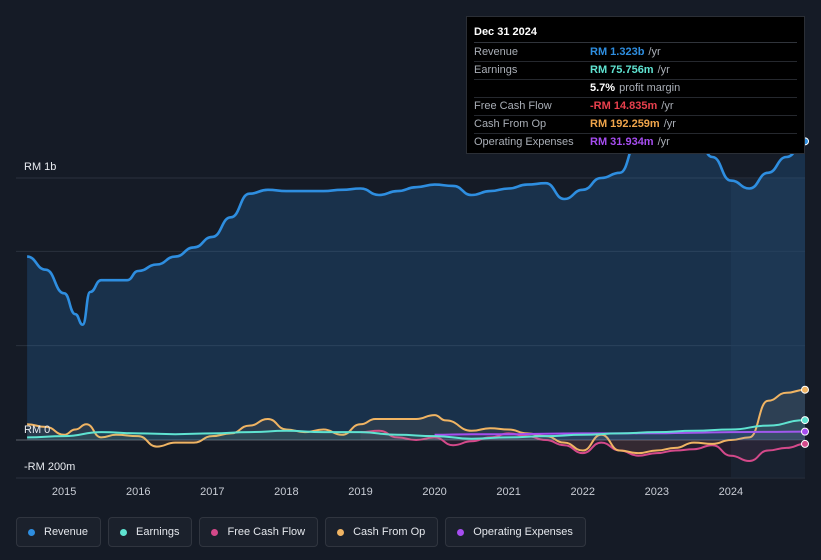 Image resolution: width=821 pixels, height=560 pixels. I want to click on x-tick-label: 2017, so click(212, 492).